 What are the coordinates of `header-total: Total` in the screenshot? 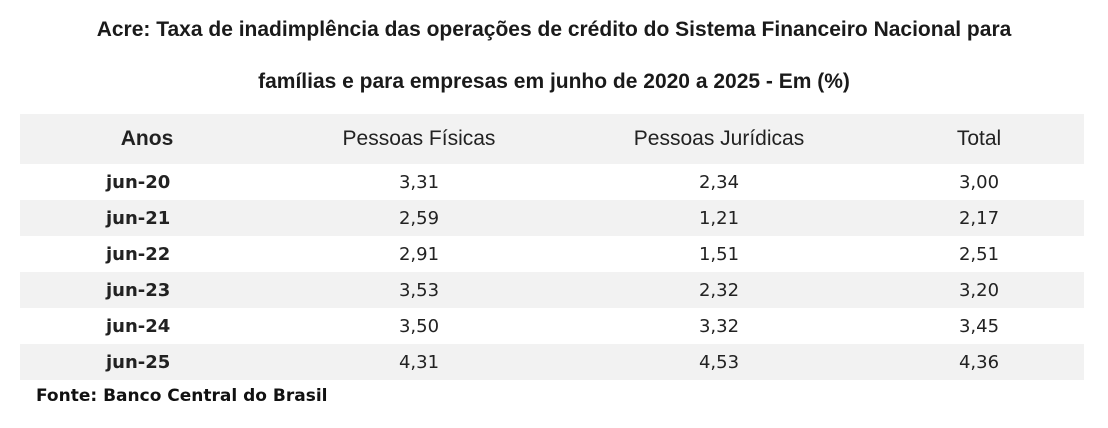 It's located at (979, 139).